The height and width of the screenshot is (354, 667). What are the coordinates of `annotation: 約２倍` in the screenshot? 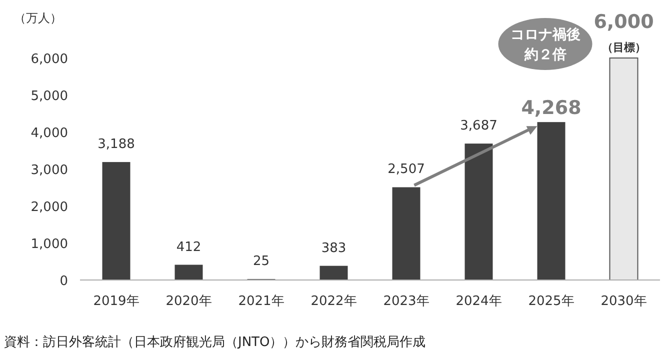 It's located at (544, 54).